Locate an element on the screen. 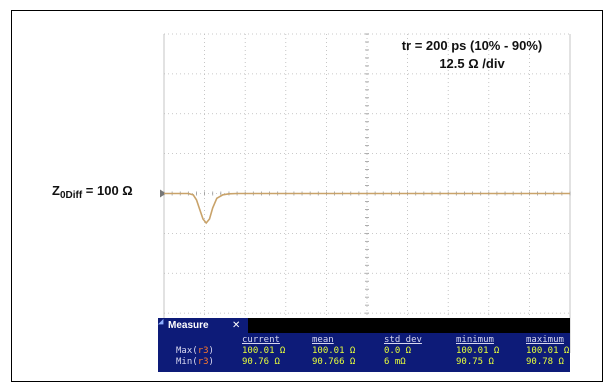 The width and height of the screenshot is (615, 392). header-maximum: maximum is located at coordinates (545, 340).